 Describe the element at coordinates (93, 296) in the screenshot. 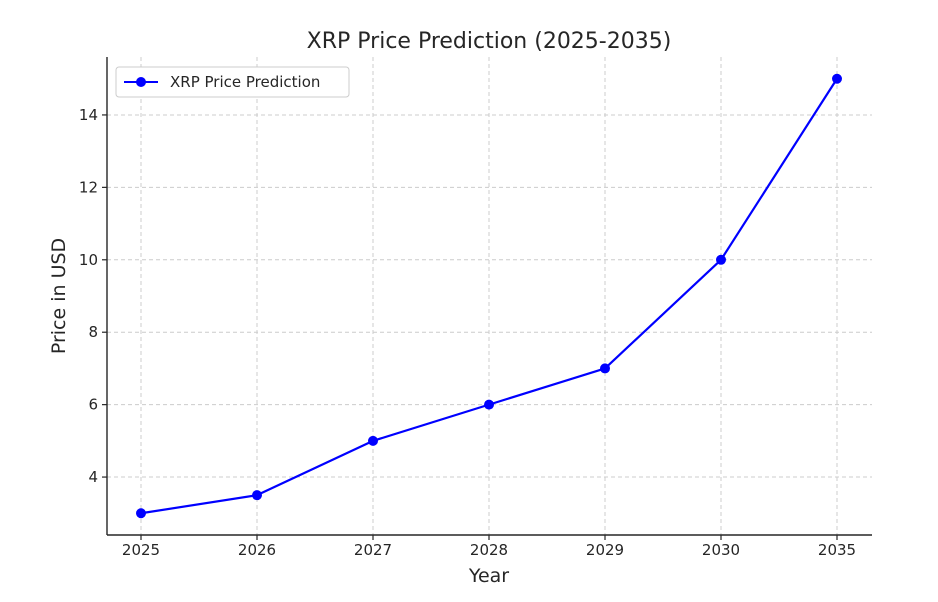

I see `y-axis-ticks: 4 6 8 10 12 14` at that location.